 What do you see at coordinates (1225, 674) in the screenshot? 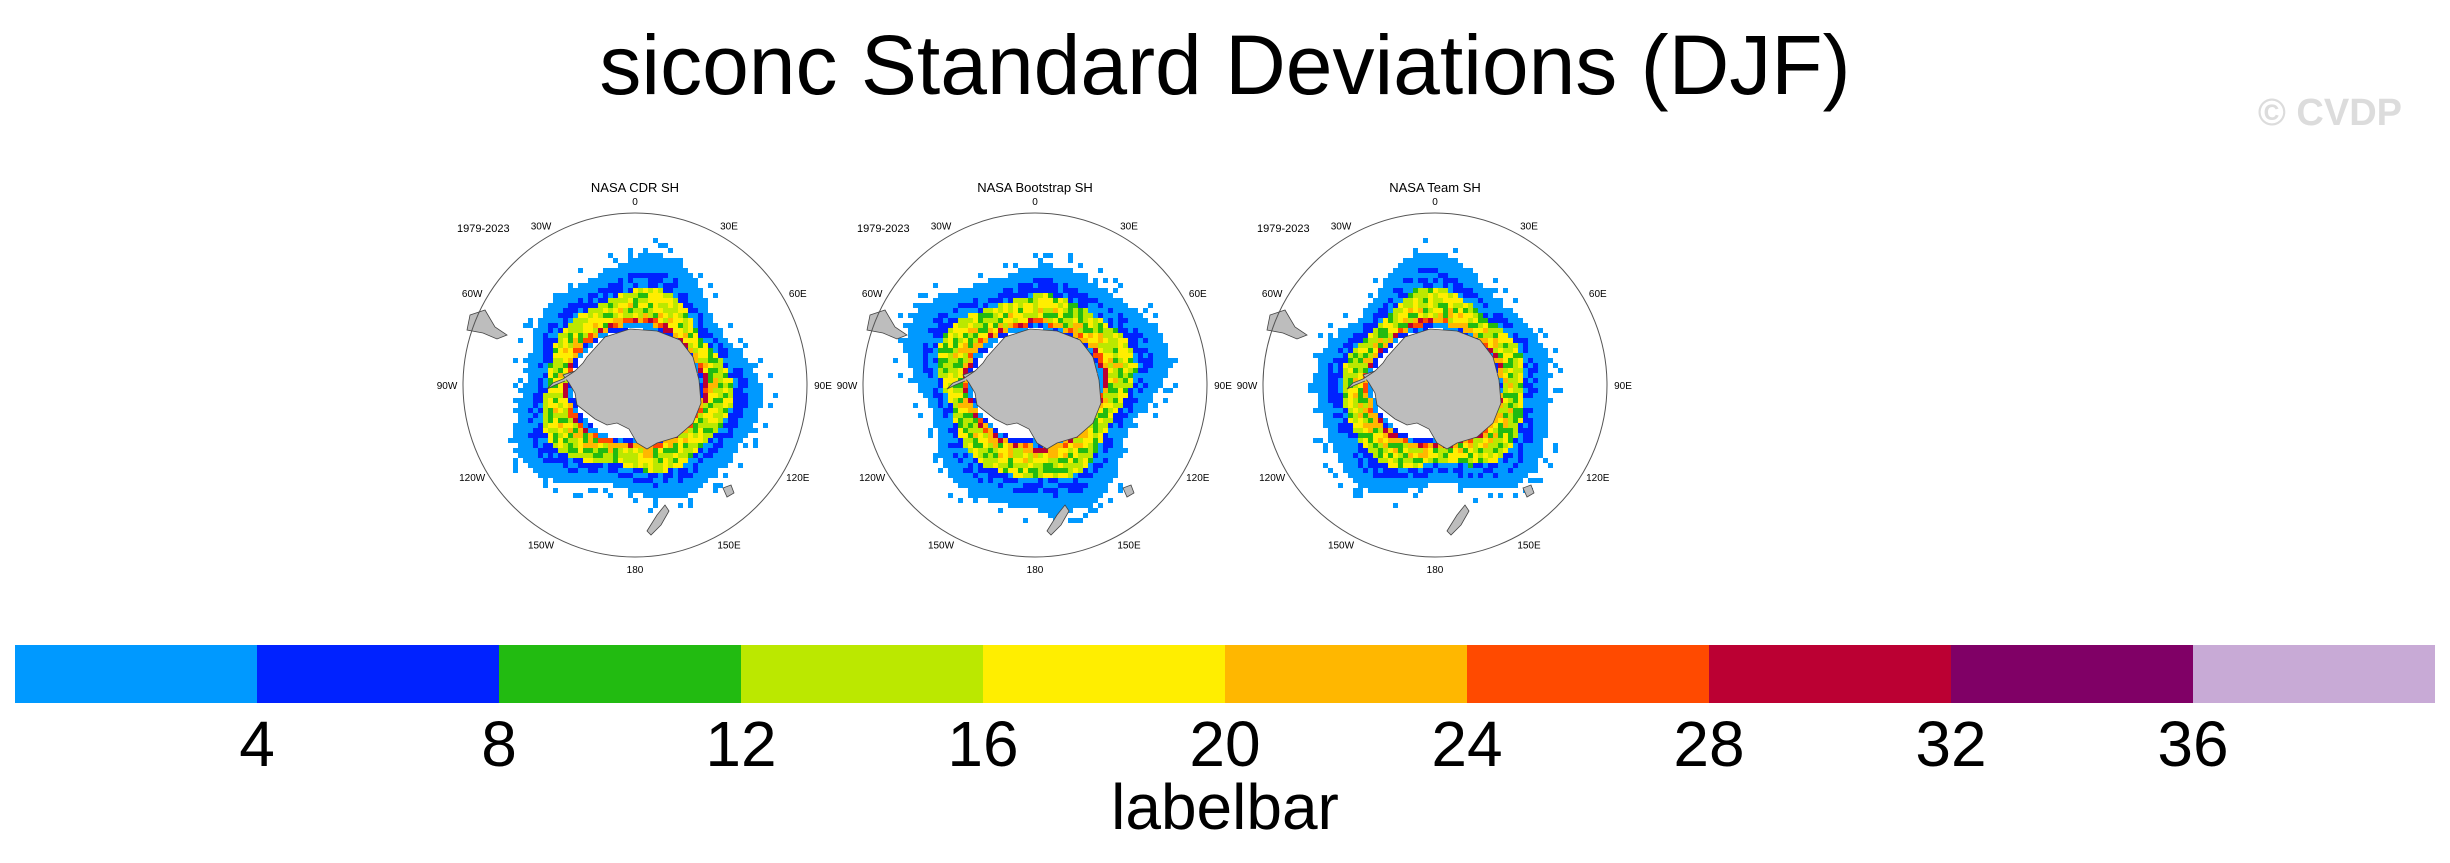
I see `colorbar-svg` at bounding box center [1225, 674].